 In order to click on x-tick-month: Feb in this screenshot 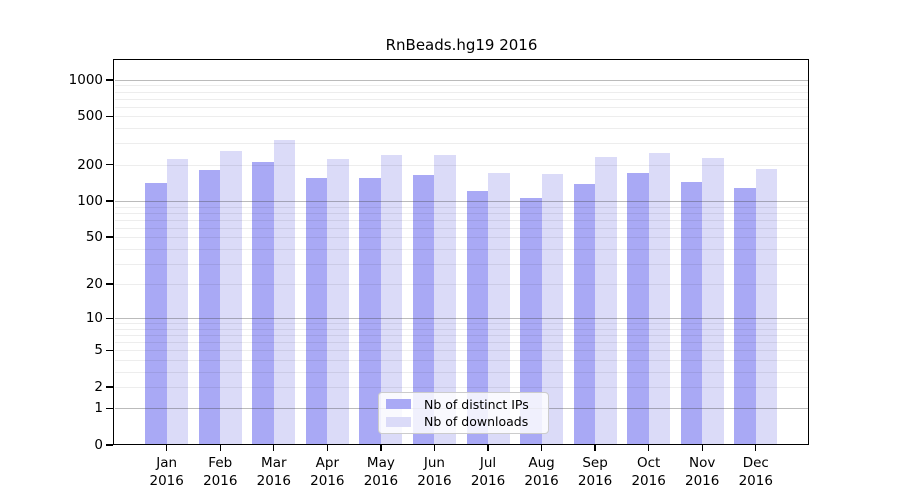, I will do `click(220, 463)`.